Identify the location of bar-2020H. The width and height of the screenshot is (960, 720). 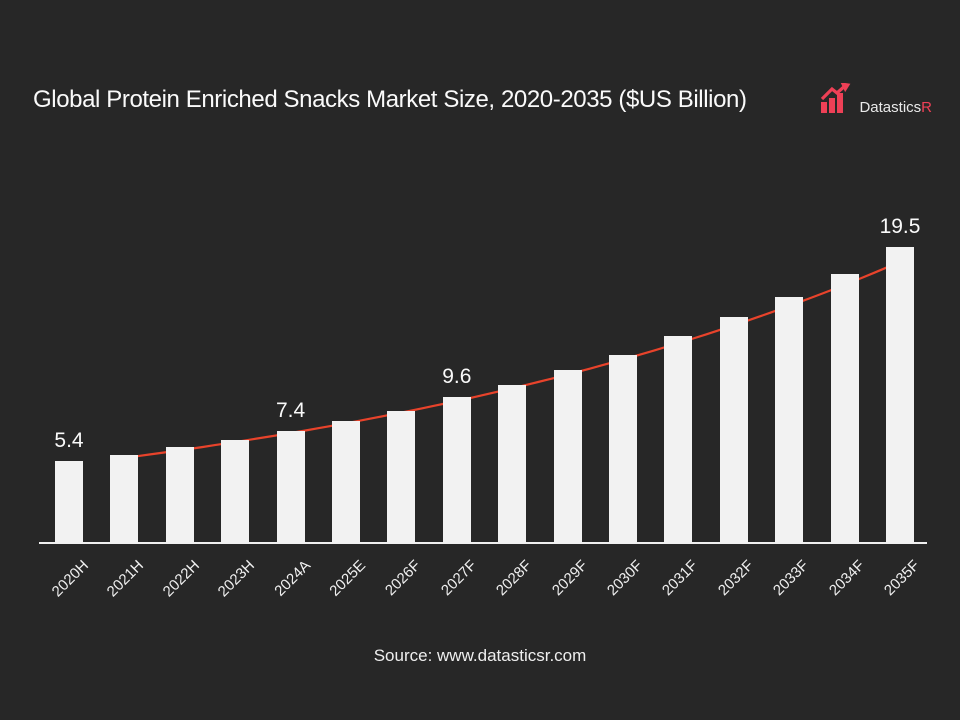
(69, 501).